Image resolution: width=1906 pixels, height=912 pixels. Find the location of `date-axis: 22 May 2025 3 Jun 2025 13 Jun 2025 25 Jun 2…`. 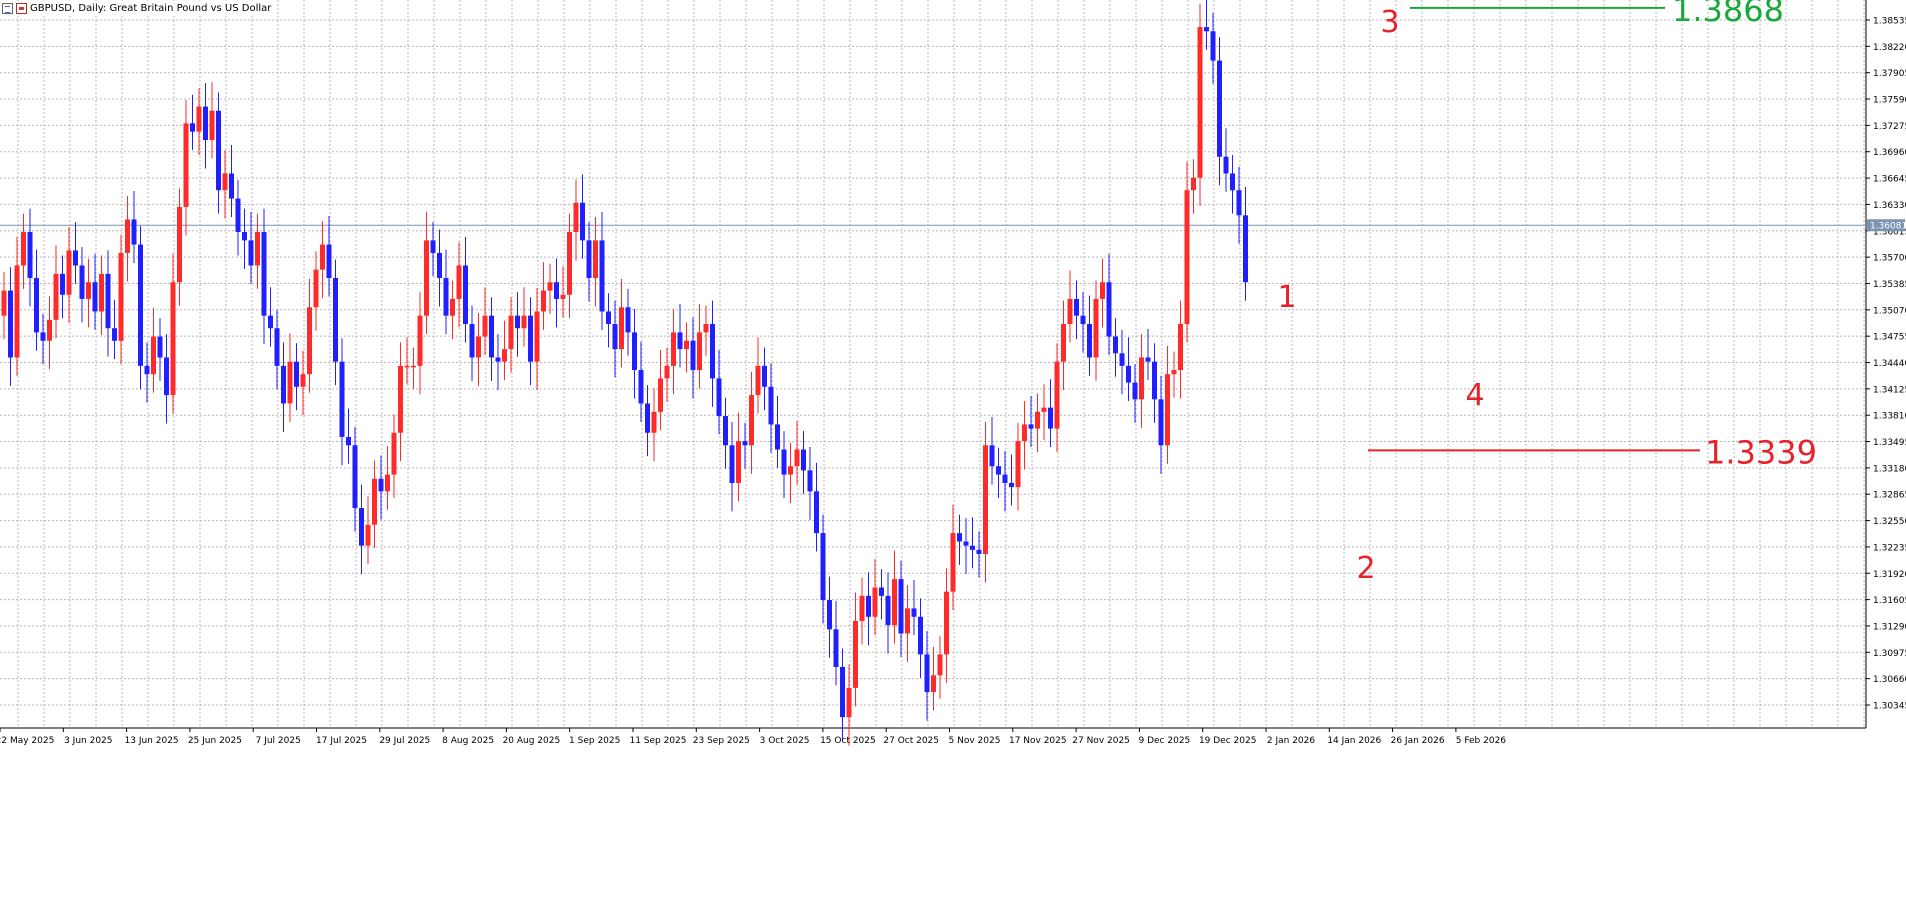

date-axis: 22 May 2025 3 Jun 2025 13 Jun 2025 25 Jun 2… is located at coordinates (753, 737).